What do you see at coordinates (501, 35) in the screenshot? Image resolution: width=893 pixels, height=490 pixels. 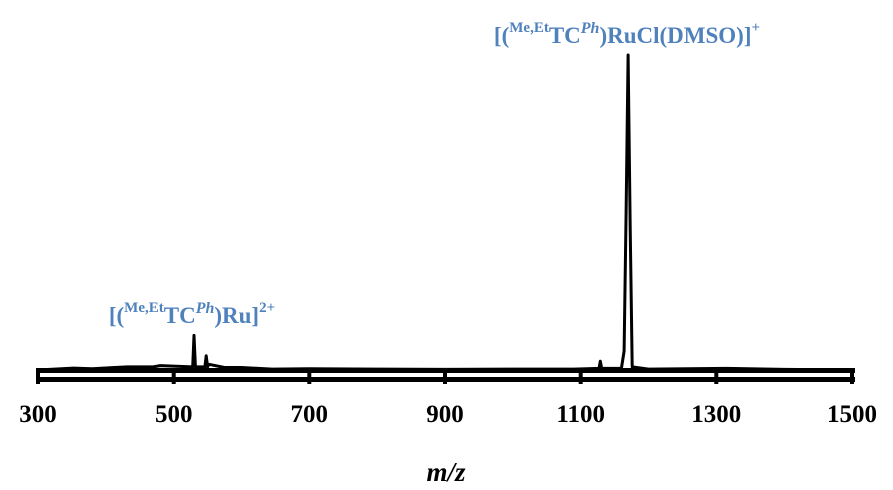 I see `annotation-monocation-open: [(` at bounding box center [501, 35].